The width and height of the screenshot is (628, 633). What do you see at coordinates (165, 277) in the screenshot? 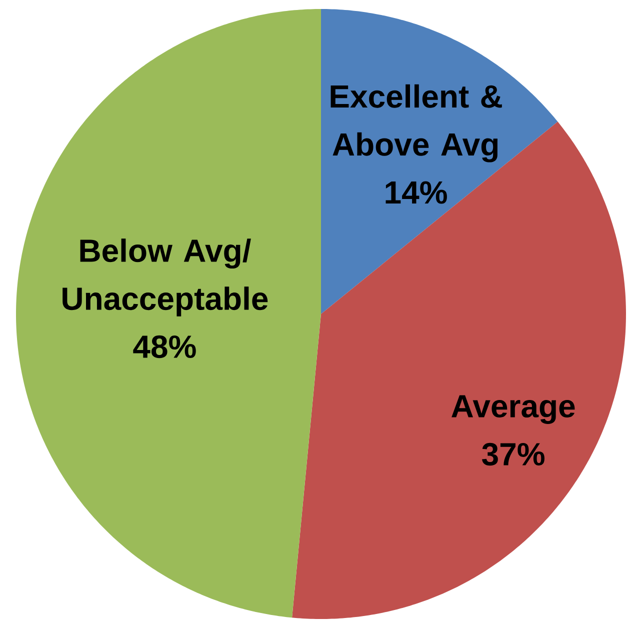
I see `slice-label: Below Avg/Unacceptable` at bounding box center [165, 277].